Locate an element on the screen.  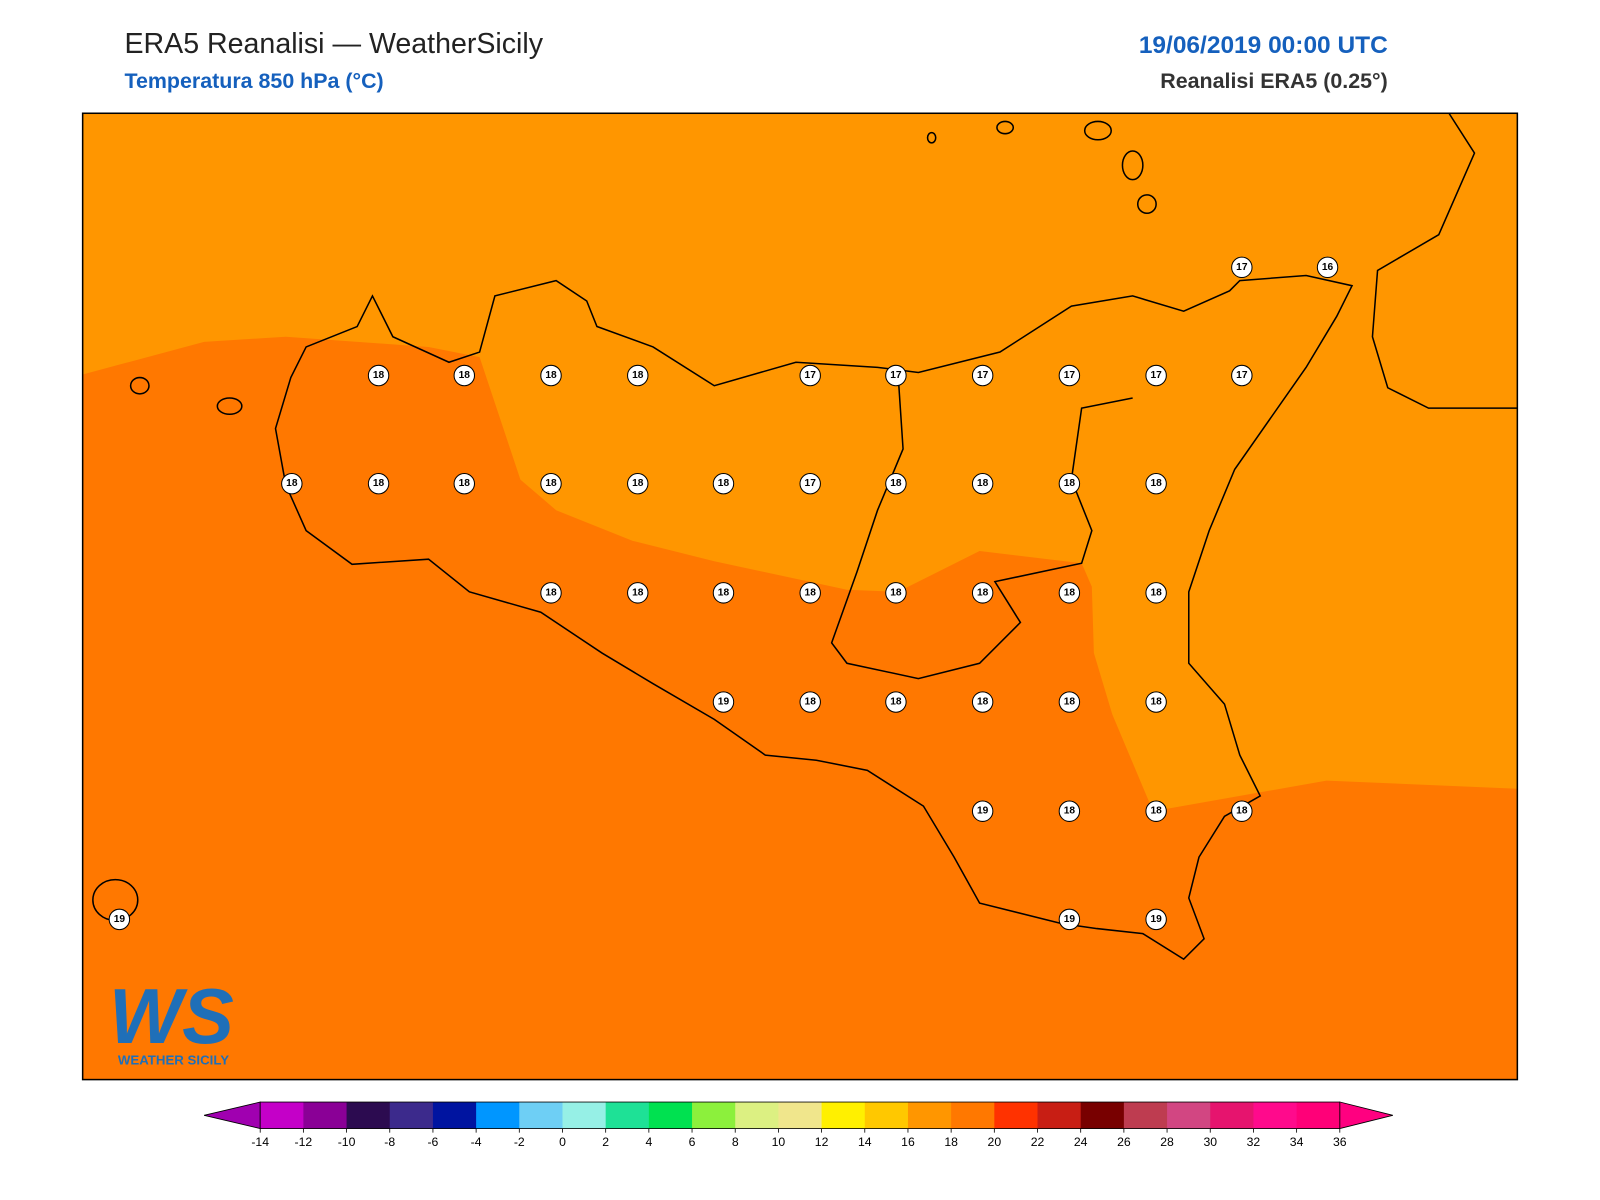
colorbar-tick-label: 24 is located at coordinates (1081, 1142).